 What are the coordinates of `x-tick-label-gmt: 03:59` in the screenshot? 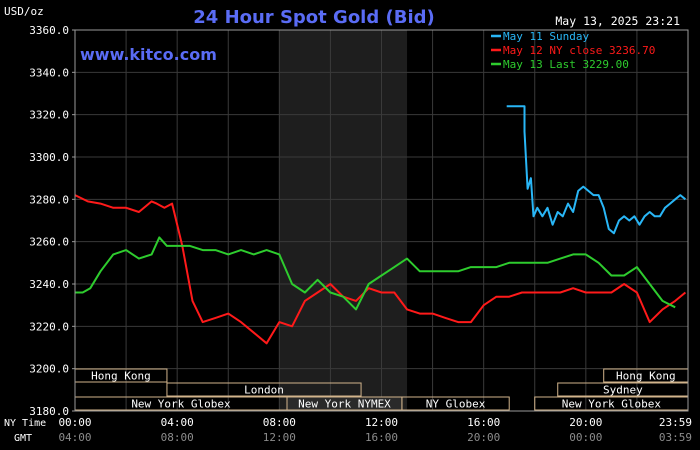 It's located at (675, 437).